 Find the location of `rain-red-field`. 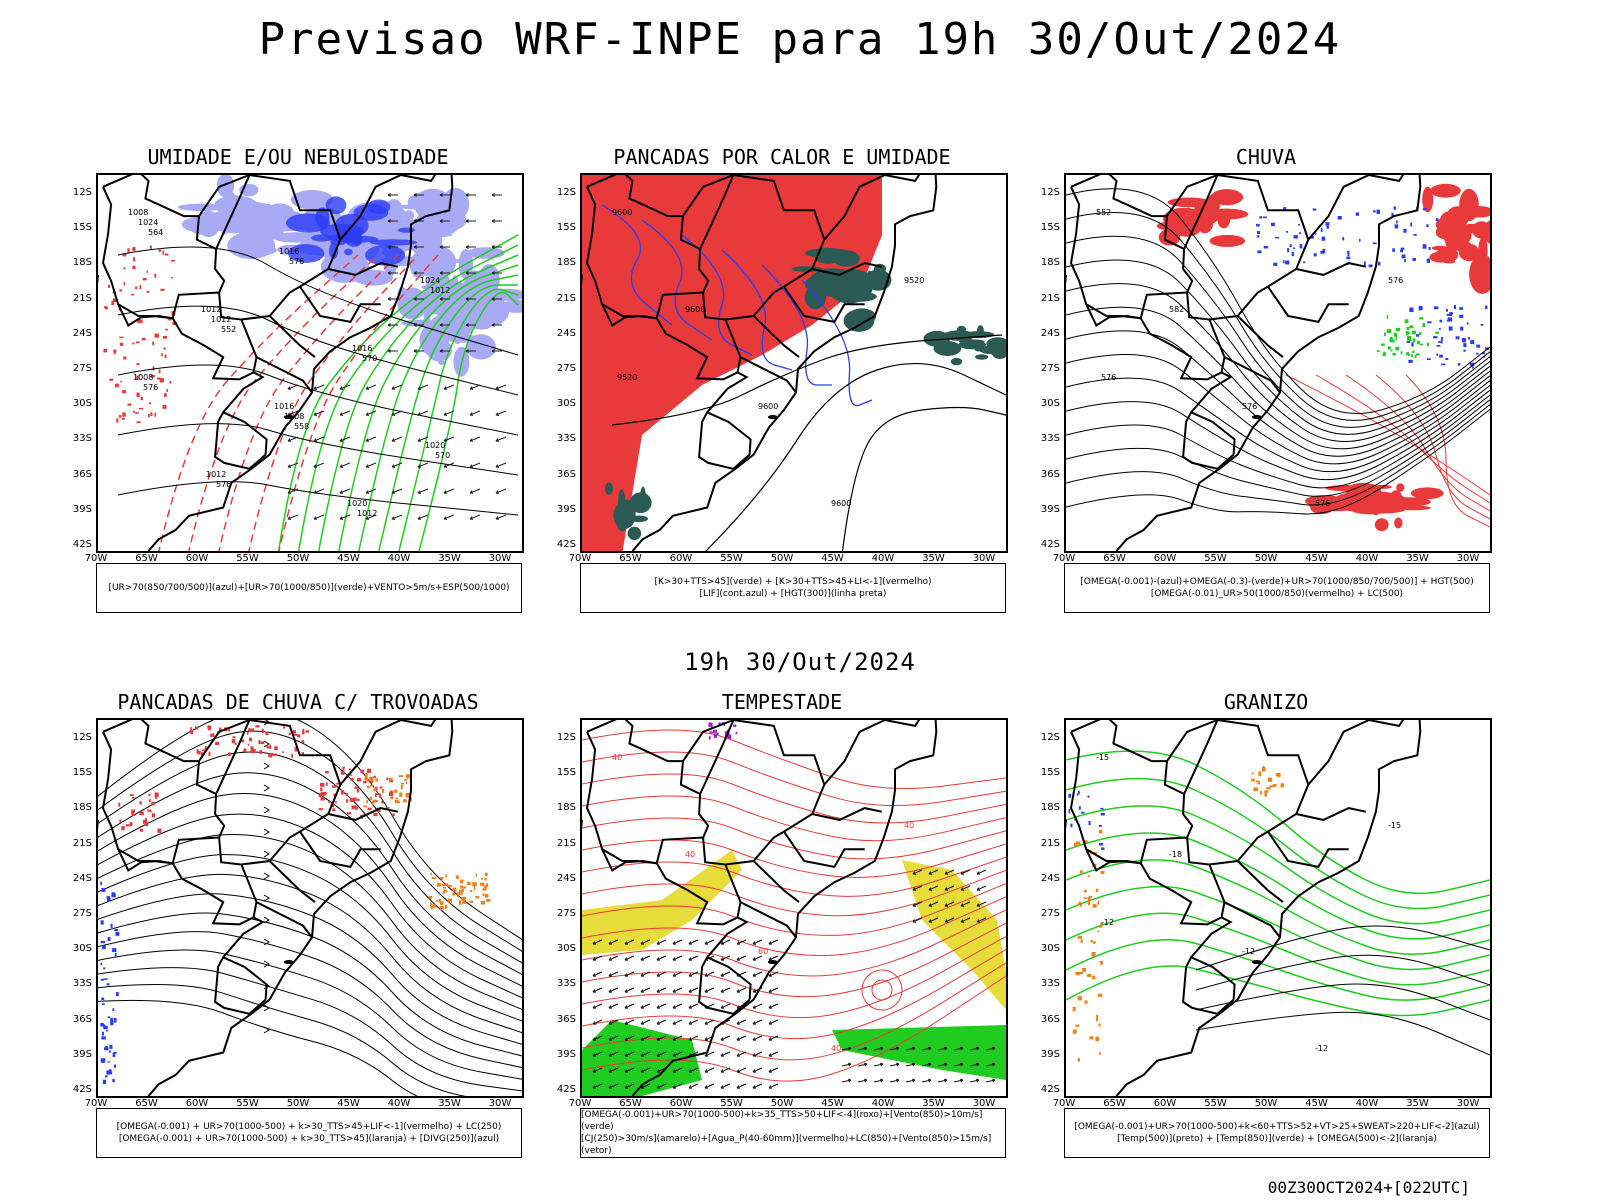

rain-red-field is located at coordinates (1381, 525).